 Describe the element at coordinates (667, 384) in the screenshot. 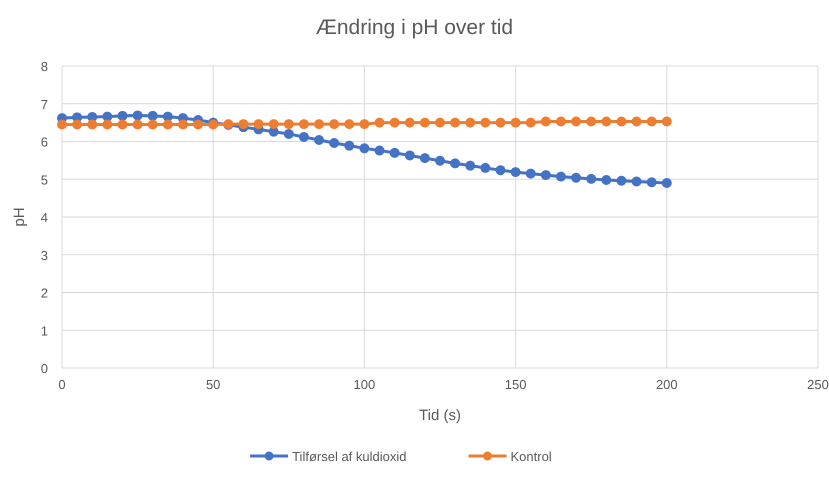

I see `x-tick-label: 200` at that location.